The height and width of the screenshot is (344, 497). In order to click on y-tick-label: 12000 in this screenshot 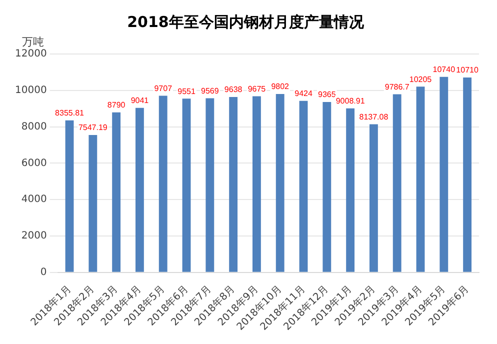, I will do `click(31, 54)`.